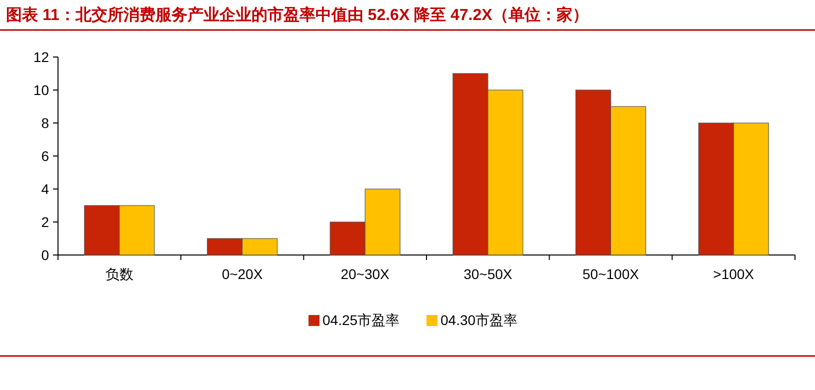 This screenshot has height=390, width=815. What do you see at coordinates (41, 90) in the screenshot?
I see `y-tick-label: 10` at bounding box center [41, 90].